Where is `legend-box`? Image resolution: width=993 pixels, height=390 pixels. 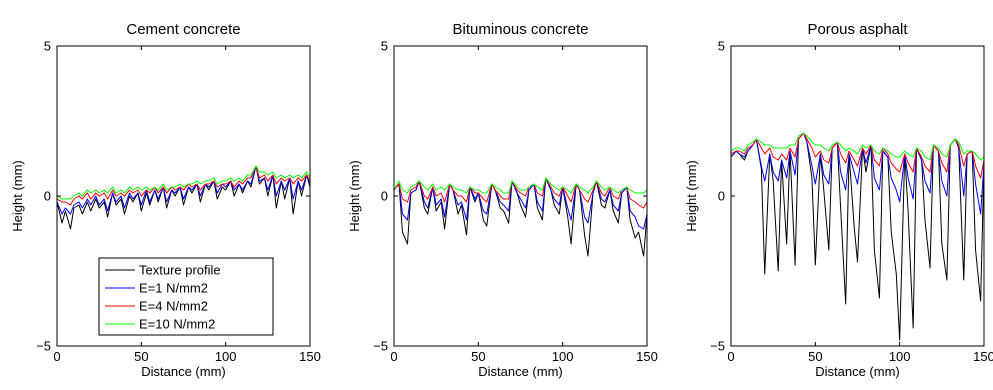
legend-box is located at coordinates (186, 296).